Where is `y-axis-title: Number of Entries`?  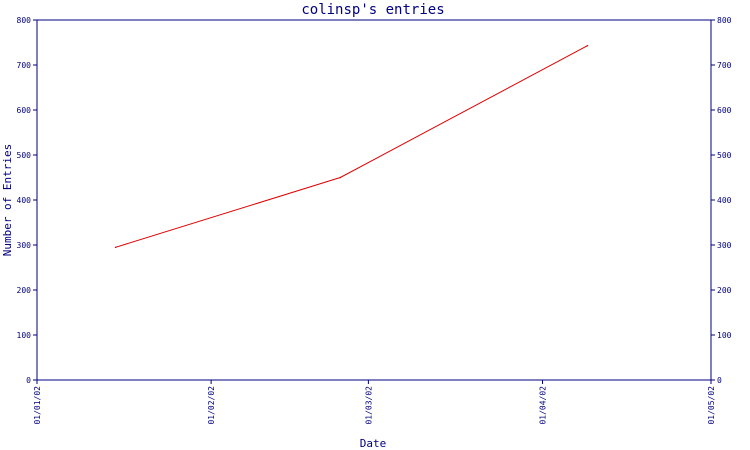
y-axis-title: Number of Entries is located at coordinates (7, 200).